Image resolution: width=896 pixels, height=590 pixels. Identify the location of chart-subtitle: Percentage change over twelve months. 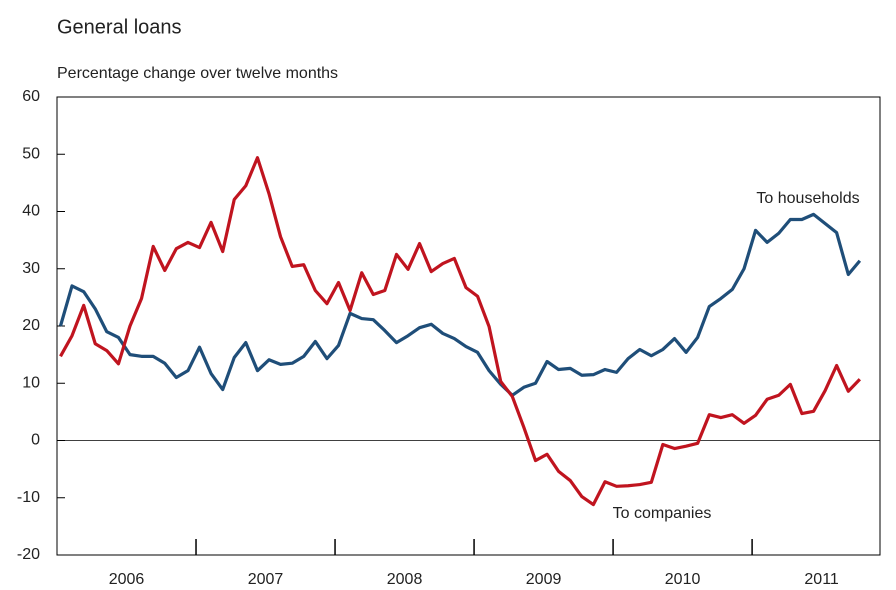
(197, 73).